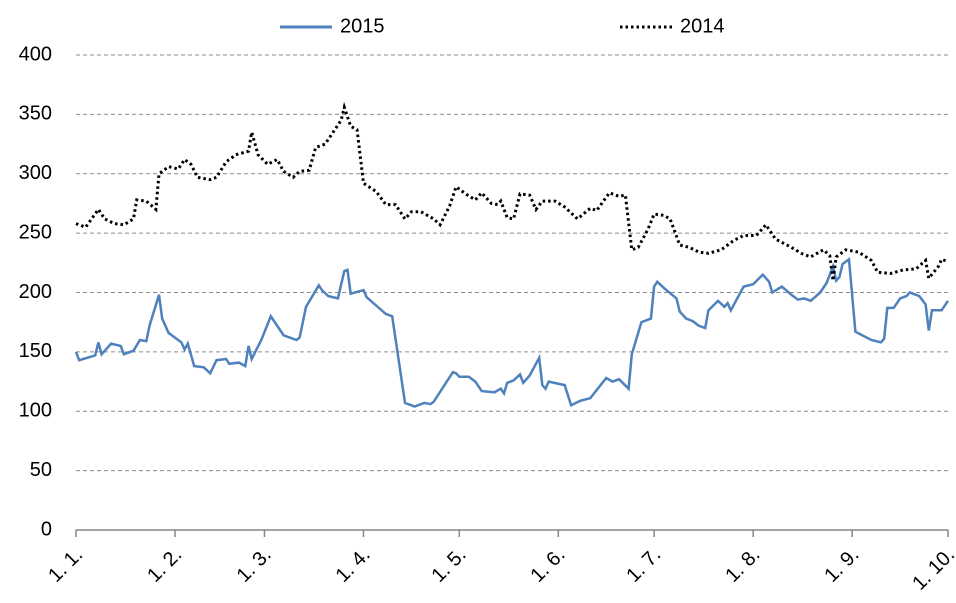 Image resolution: width=956 pixels, height=603 pixels. What do you see at coordinates (65, 565) in the screenshot?
I see `x-tick-label: 1. 1.` at bounding box center [65, 565].